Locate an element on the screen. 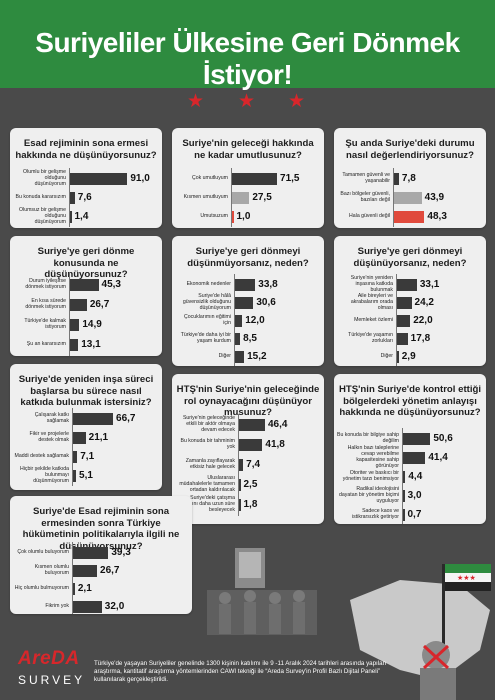 The image size is (495, 700). chart-row: Bu konuda bir bilgiye sahip değilim 50,6 is located at coordinates (410, 439).